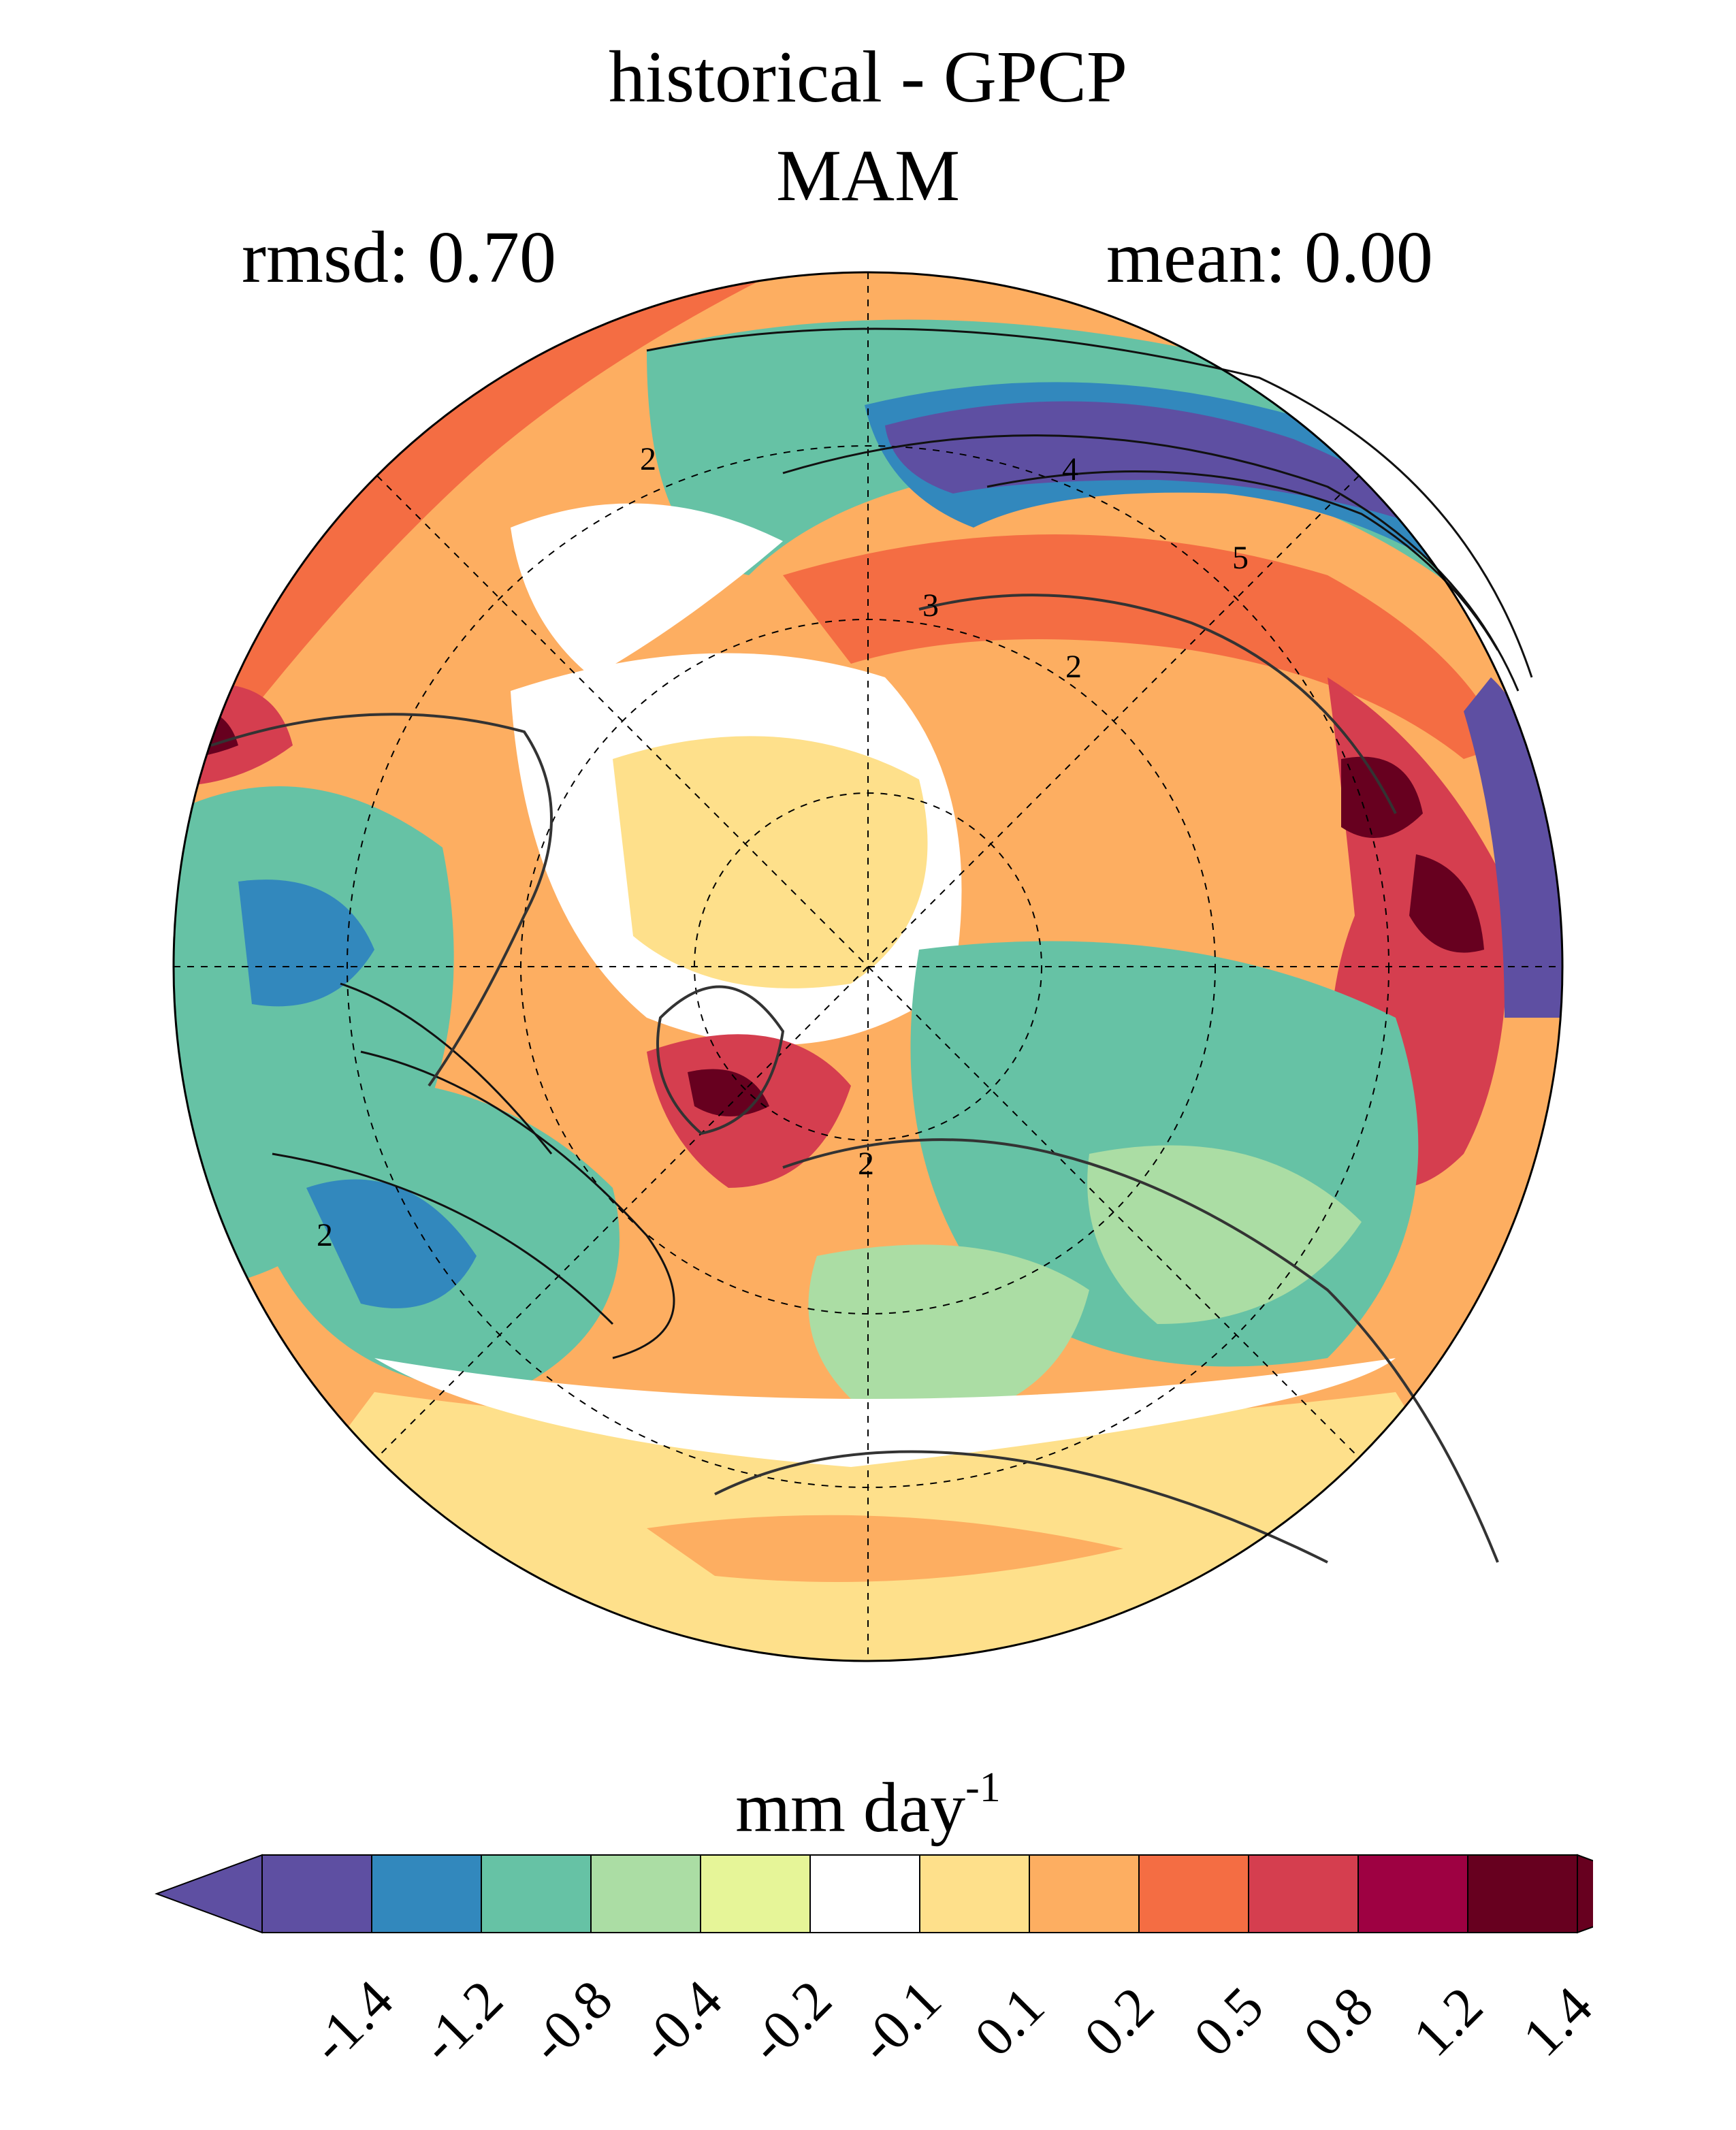  What do you see at coordinates (351, 2021) in the screenshot?
I see `colorbar-tick-label: -1.4` at bounding box center [351, 2021].